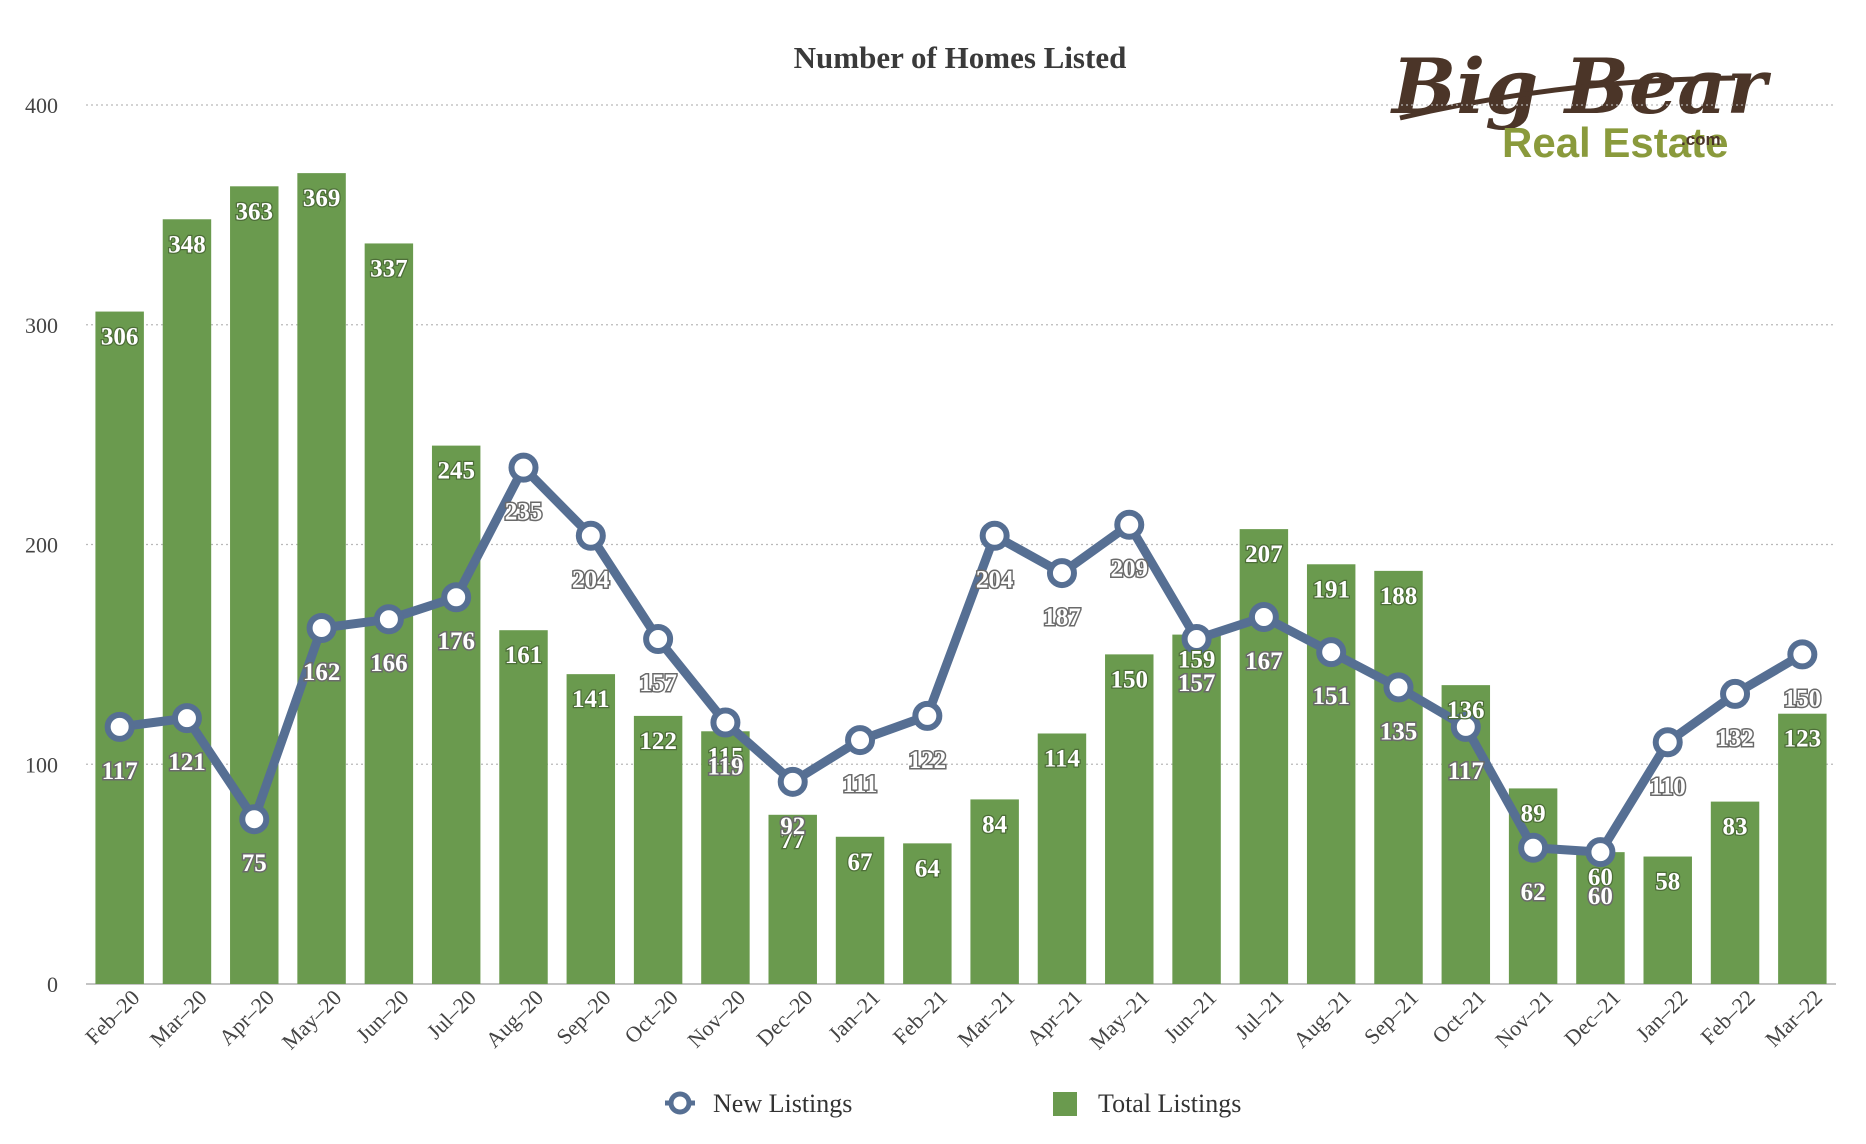 This screenshot has width=1866, height=1144. I want to click on point-value-label: 121, so click(187, 762).